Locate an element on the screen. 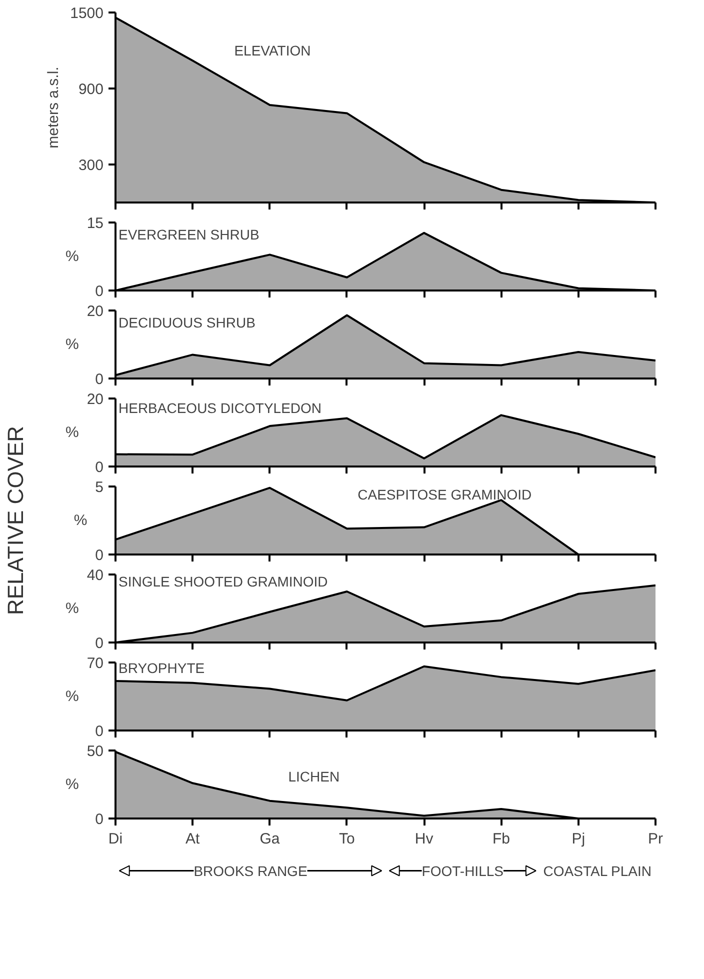 The image size is (704, 979). y-tick-label: 70 is located at coordinates (95, 663).